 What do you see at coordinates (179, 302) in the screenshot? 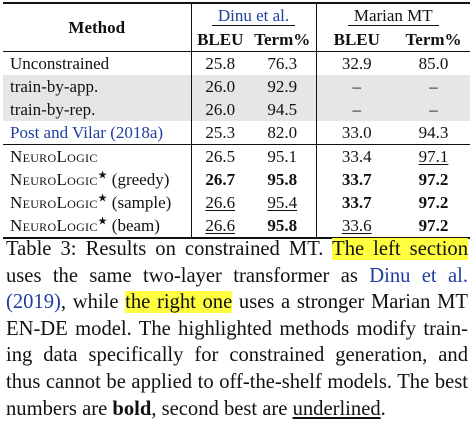
I see `highlight: the right one` at bounding box center [179, 302].